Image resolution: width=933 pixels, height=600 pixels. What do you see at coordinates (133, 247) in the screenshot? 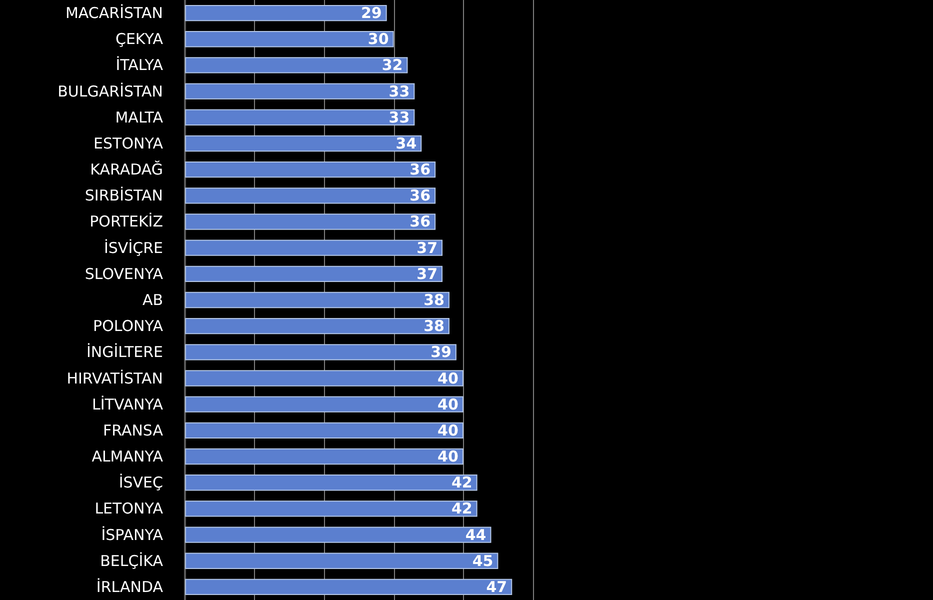
I see `y-tick-label: İSVİÇRE` at bounding box center [133, 247].